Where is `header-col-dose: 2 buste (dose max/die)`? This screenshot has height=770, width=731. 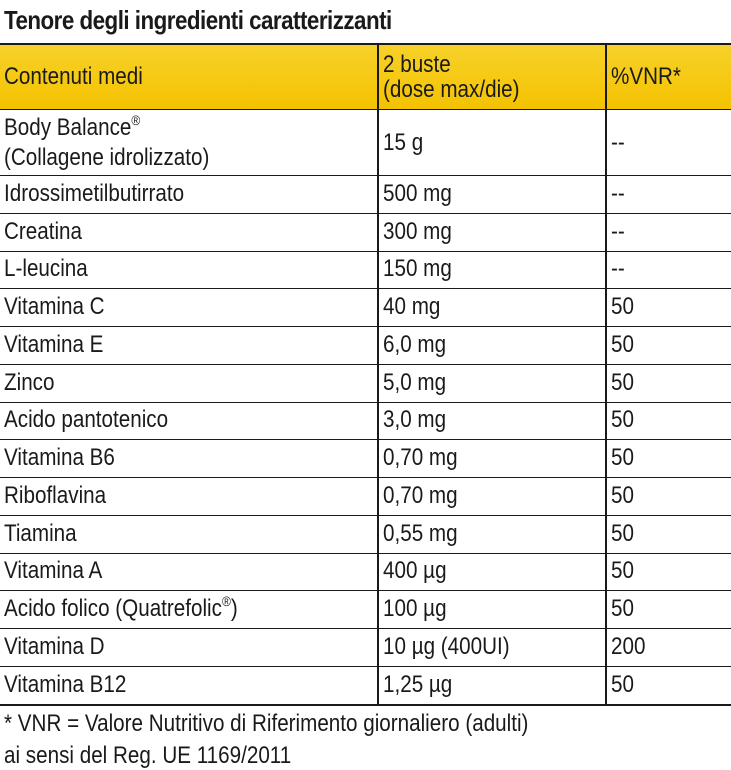 header-col-dose: 2 buste (dose max/die) is located at coordinates (451, 77).